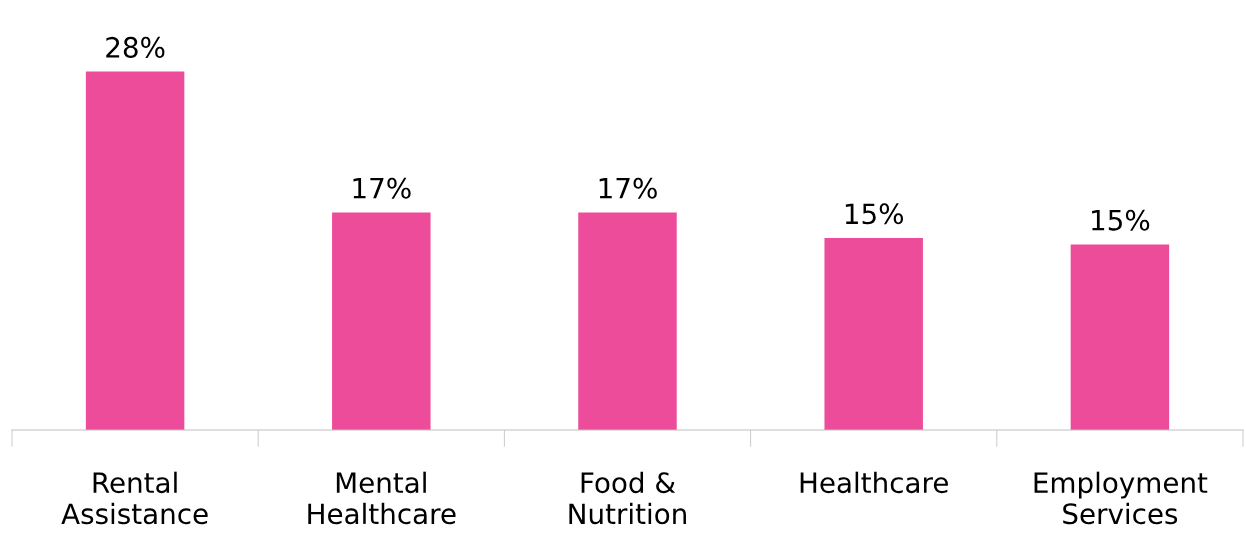 This screenshot has width=1246, height=555. What do you see at coordinates (134, 498) in the screenshot?
I see `x-tick-label: Rental Assistance` at bounding box center [134, 498].